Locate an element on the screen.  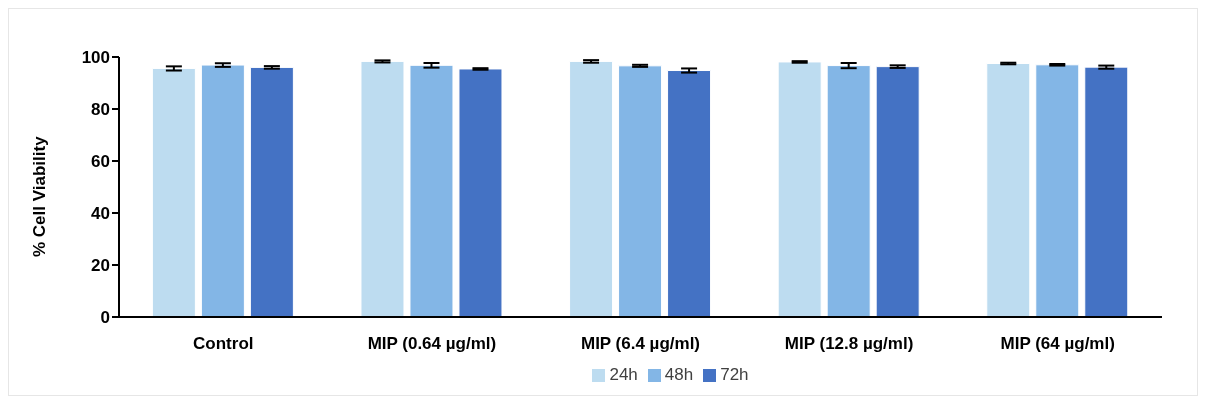
x-tick-label: MIP (6.4 µg/ml) is located at coordinates (640, 344).